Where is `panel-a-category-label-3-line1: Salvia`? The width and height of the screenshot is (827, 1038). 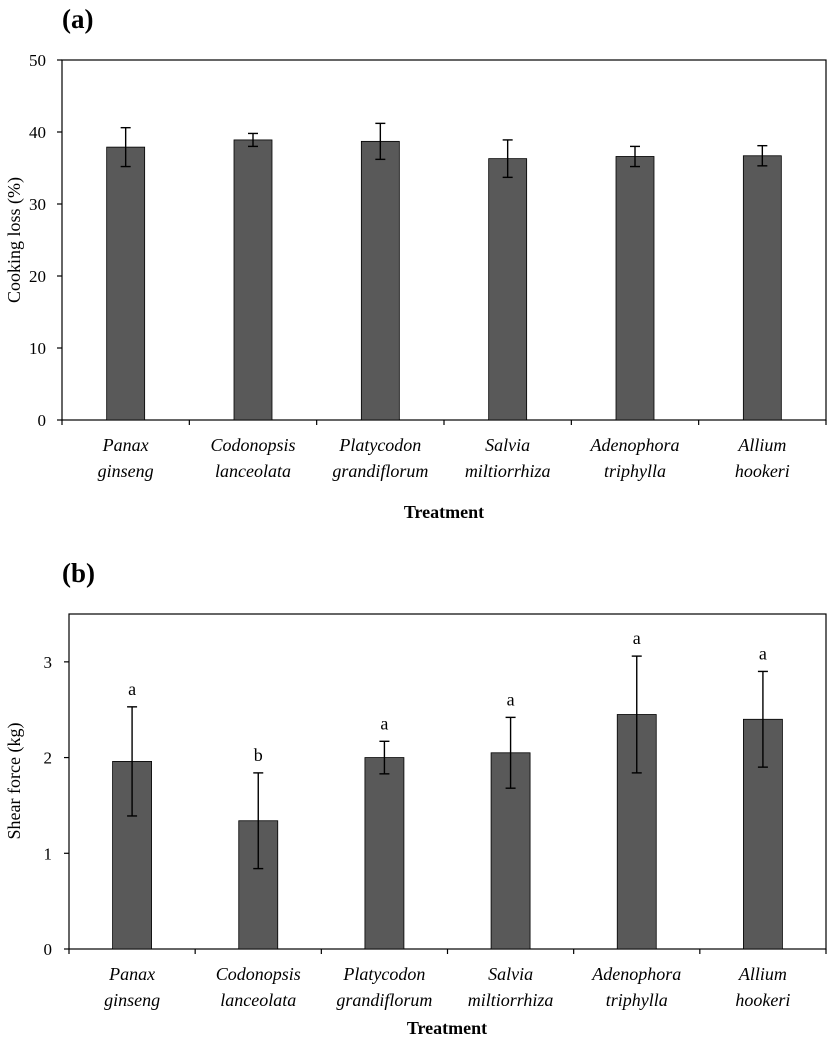 panel-a-category-label-3-line1: Salvia is located at coordinates (507, 445).